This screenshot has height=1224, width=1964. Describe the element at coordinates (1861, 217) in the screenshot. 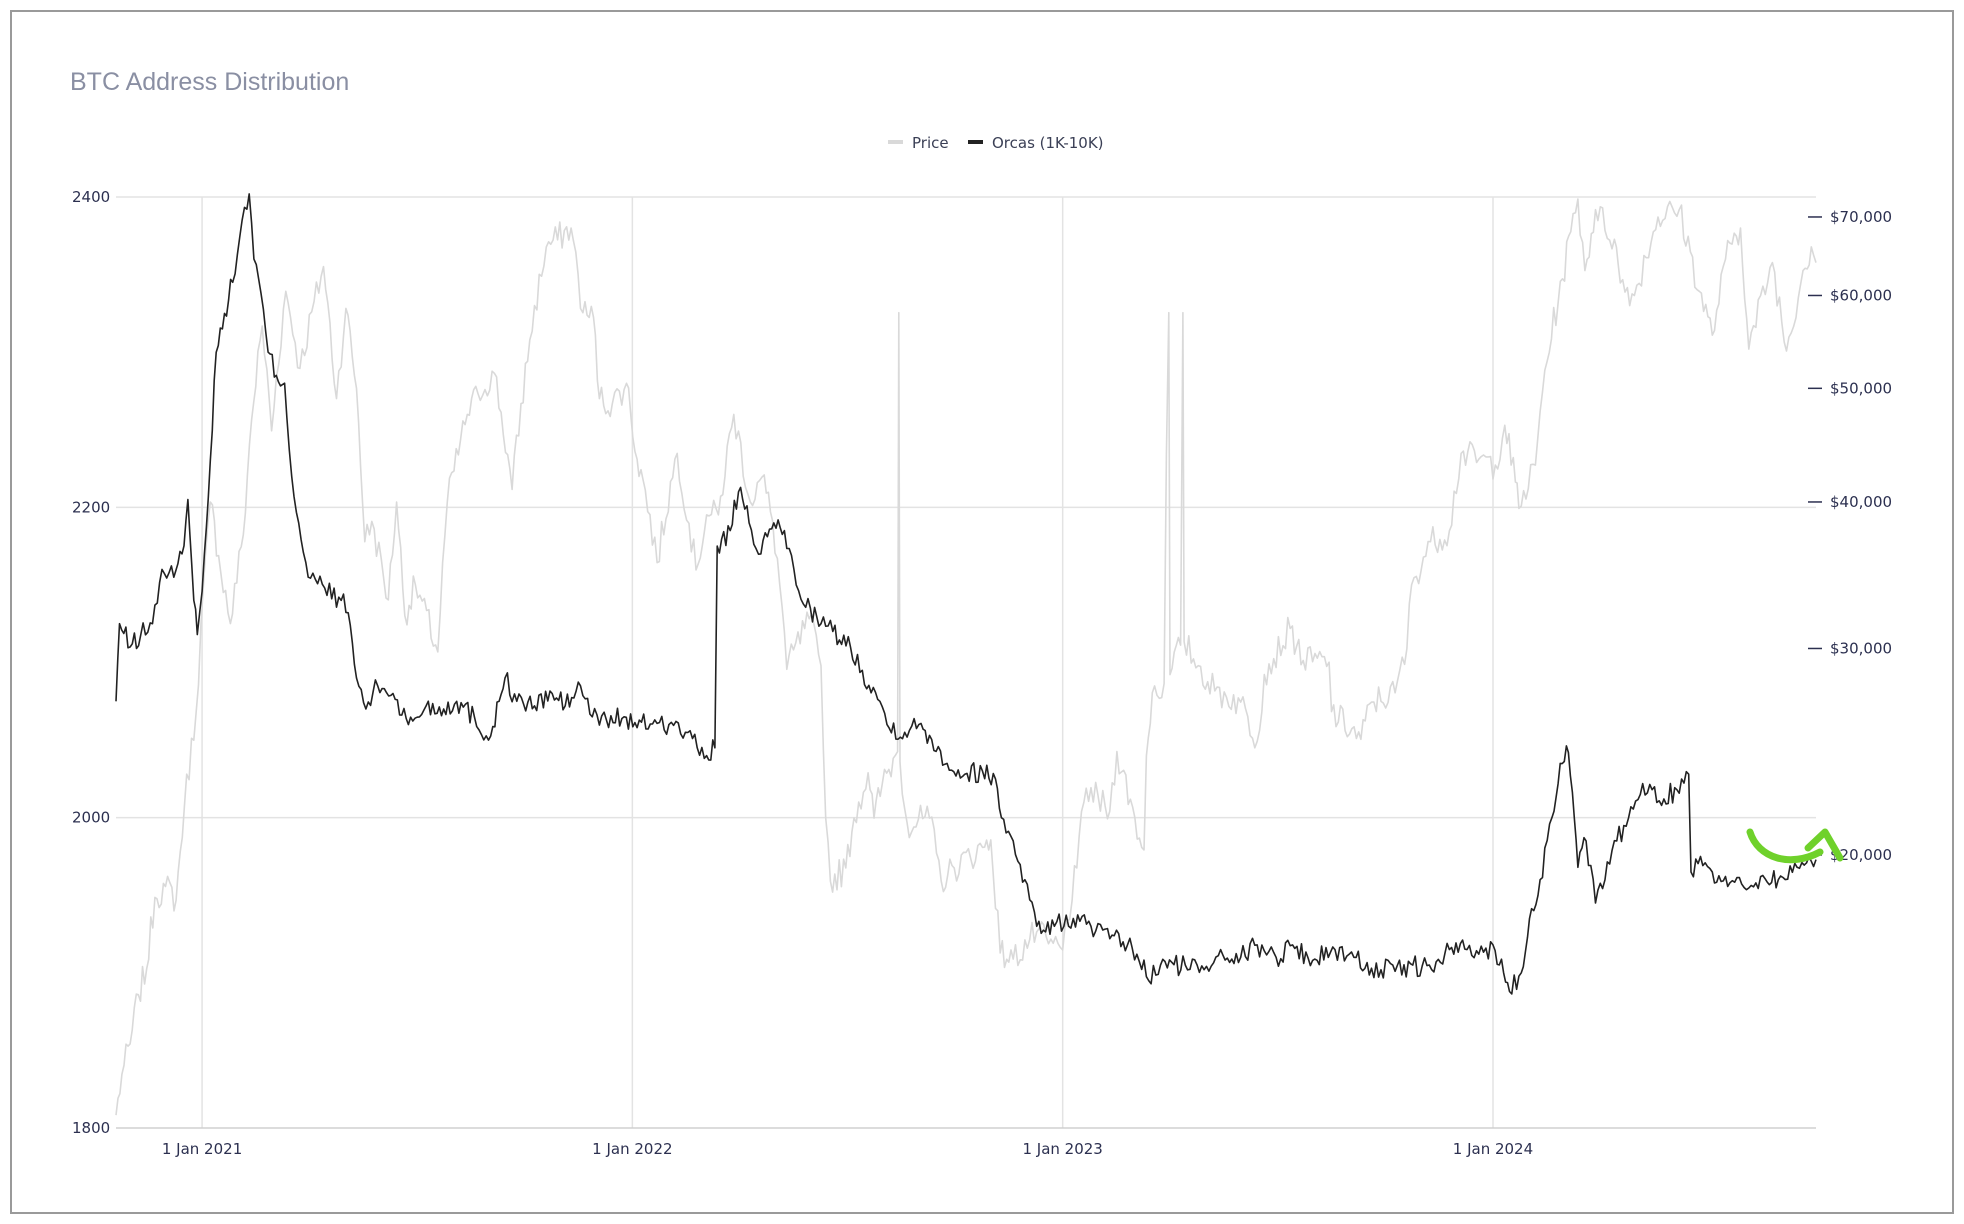

I see `y-right-tick-label: $70,000` at that location.